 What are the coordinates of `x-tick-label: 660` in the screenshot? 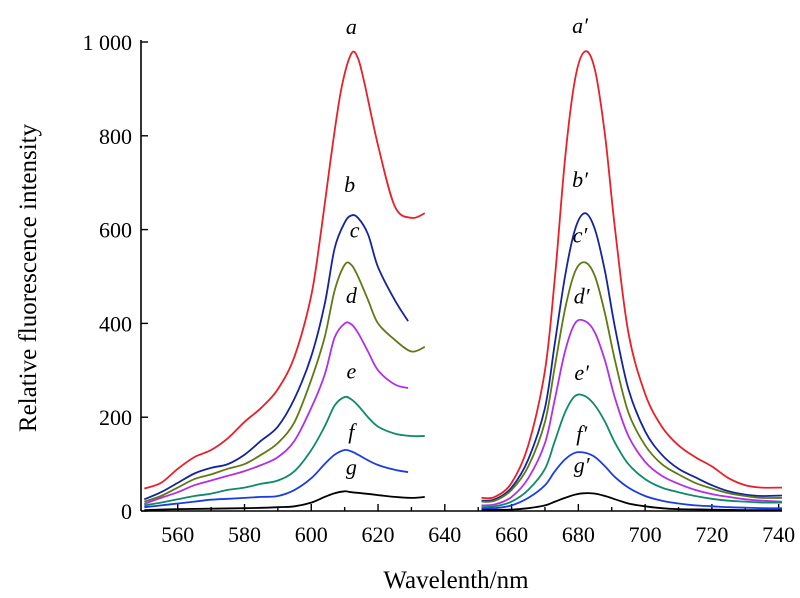 It's located at (511, 534).